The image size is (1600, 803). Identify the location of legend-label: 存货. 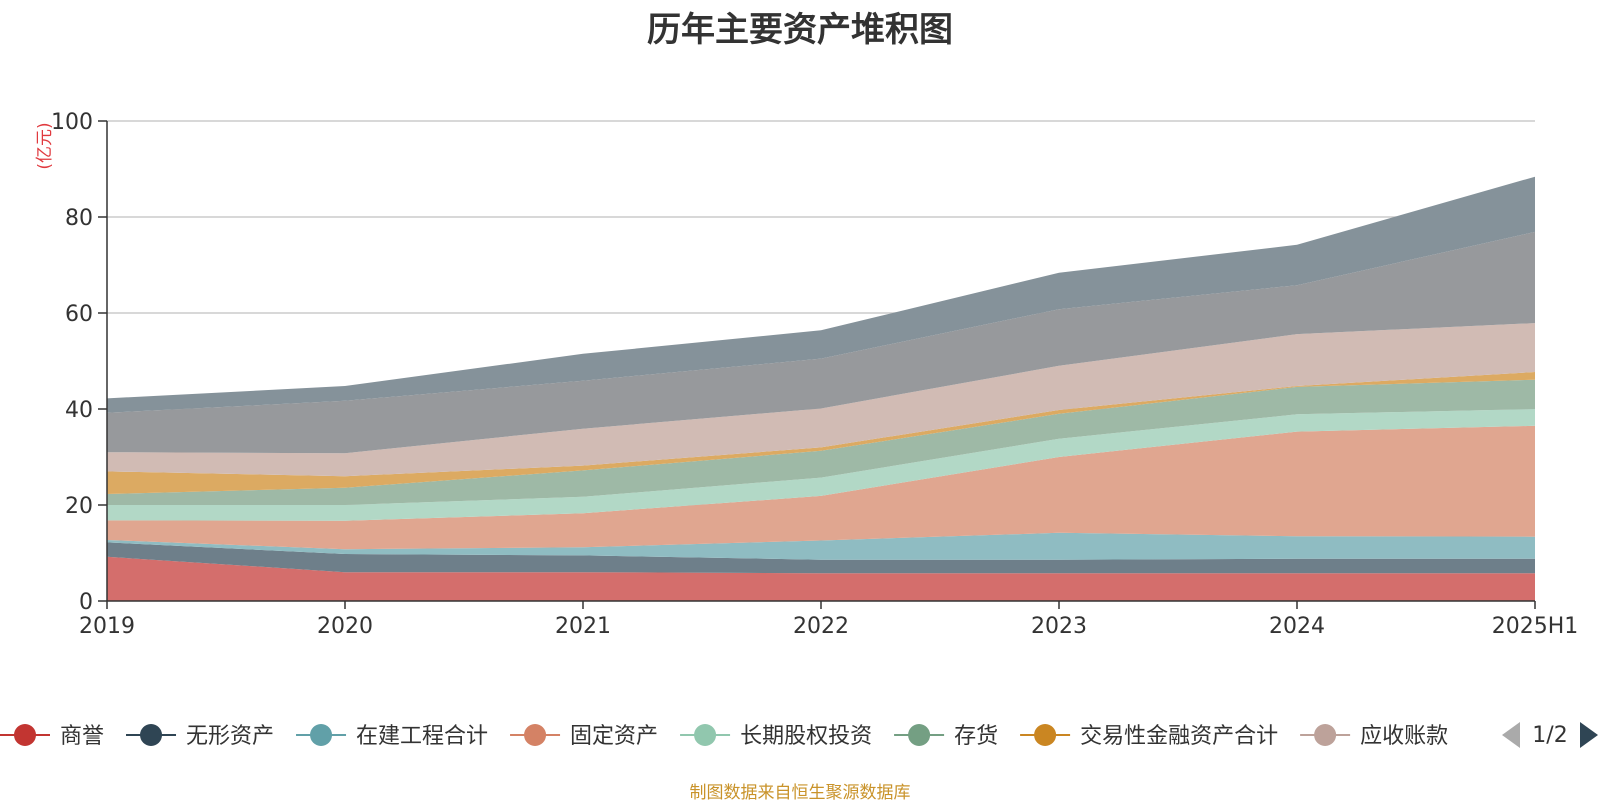
(976, 736).